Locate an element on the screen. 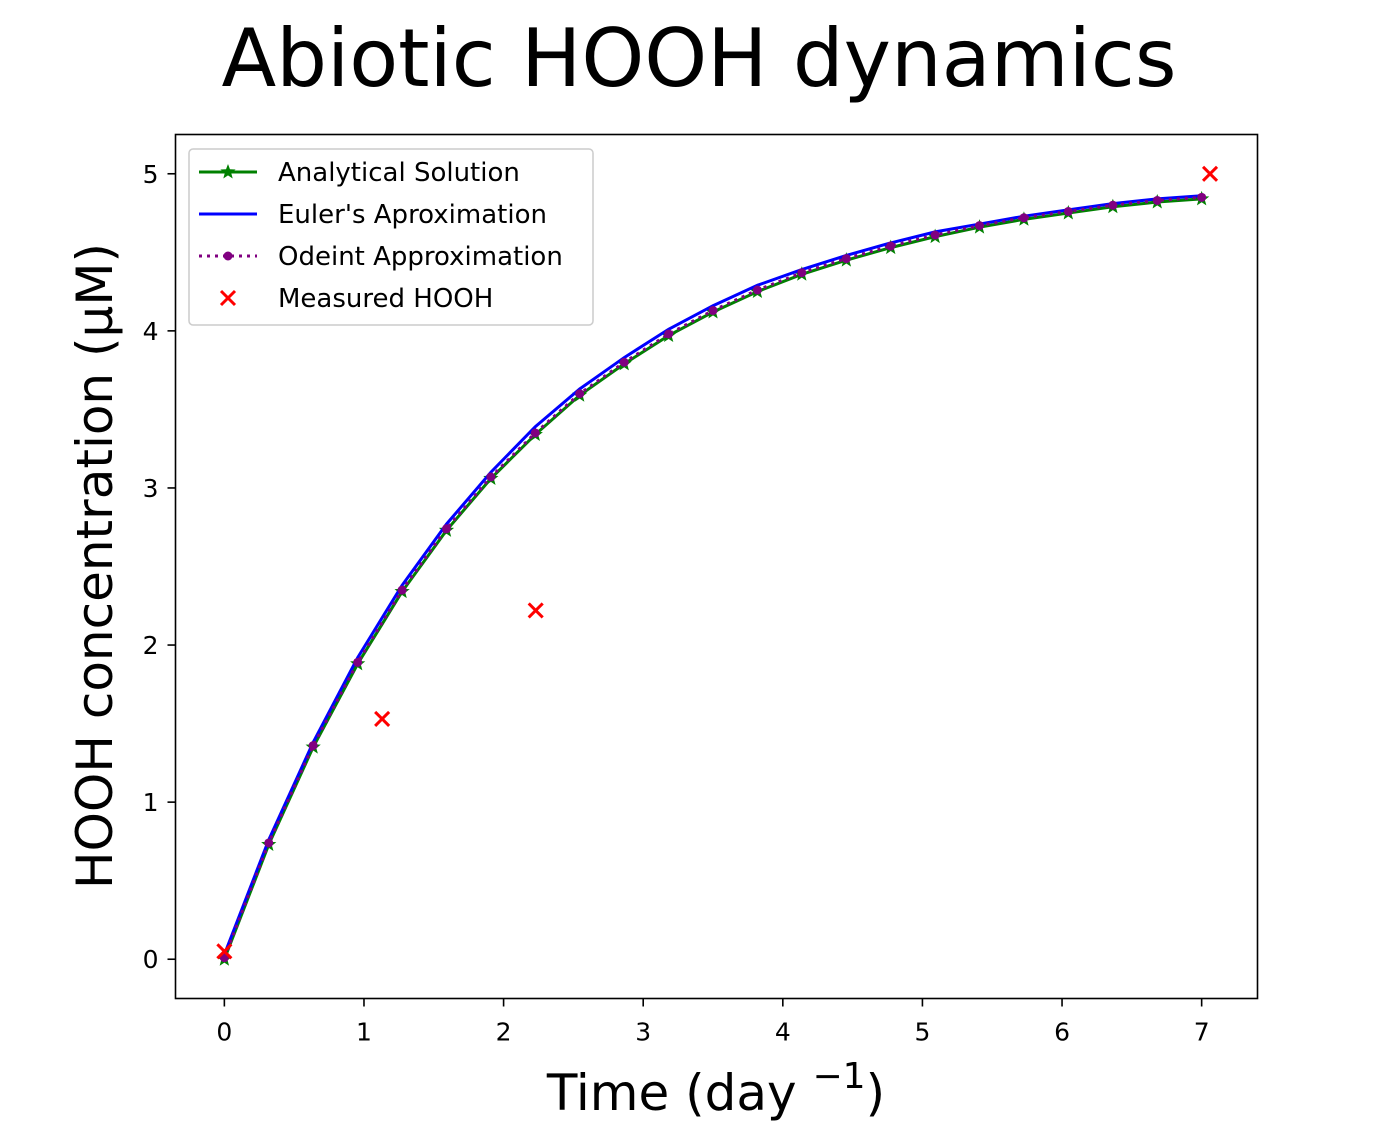  x-axis-label-superscript: −1 is located at coordinates (839, 1076).